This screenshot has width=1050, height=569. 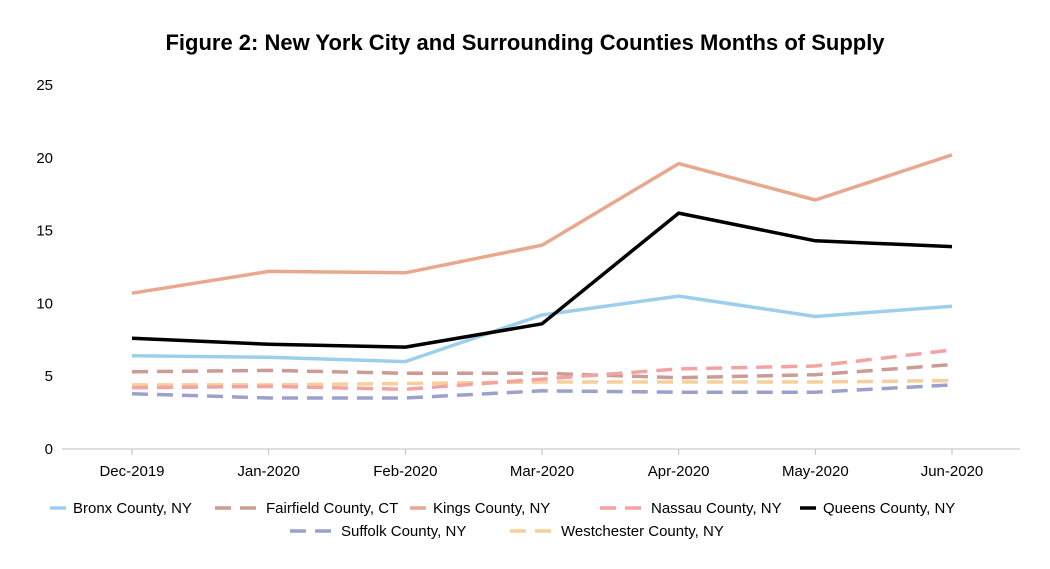 I want to click on legend-item-fairfield-county-ct: Fairfield County, CT, so click(x=306, y=508).